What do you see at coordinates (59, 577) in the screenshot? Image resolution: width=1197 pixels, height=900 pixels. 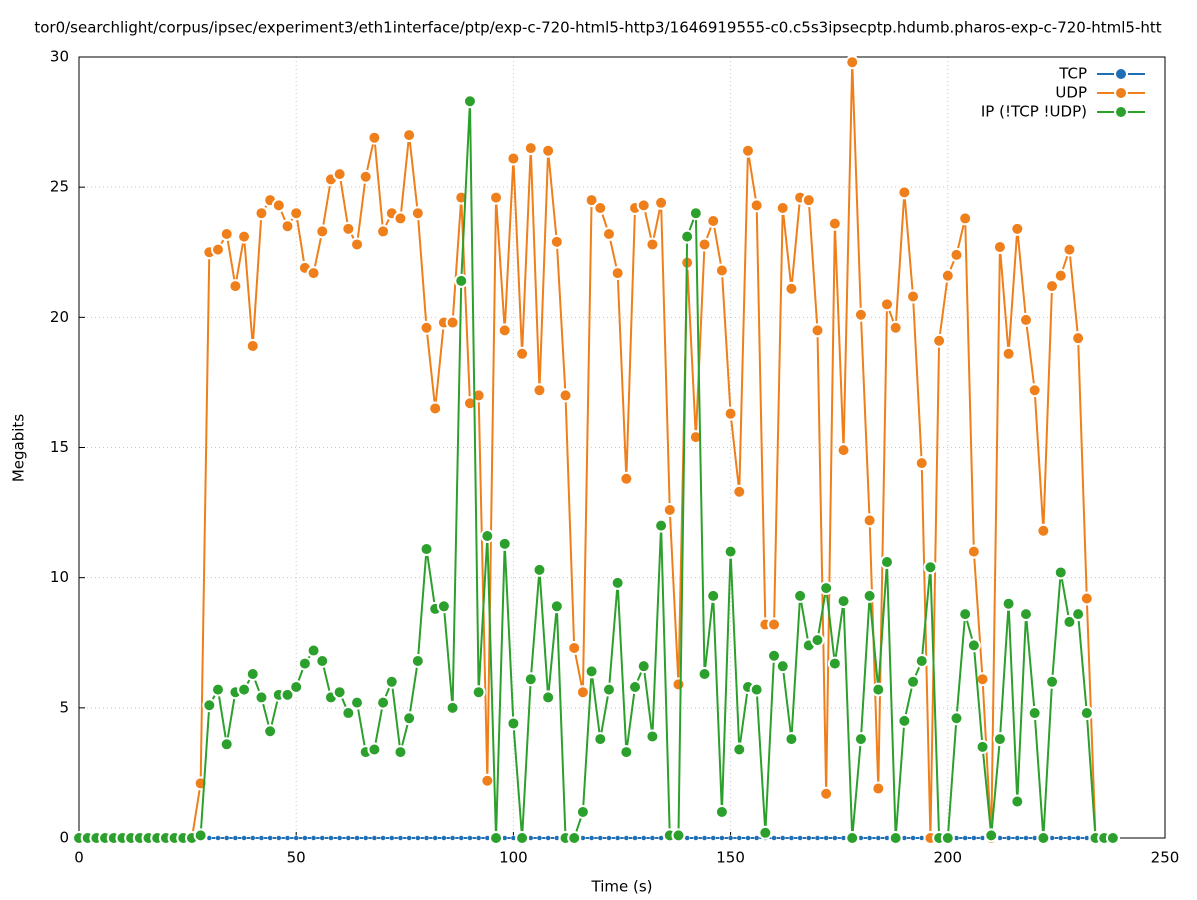 I see `y-tick-label: 10` at bounding box center [59, 577].